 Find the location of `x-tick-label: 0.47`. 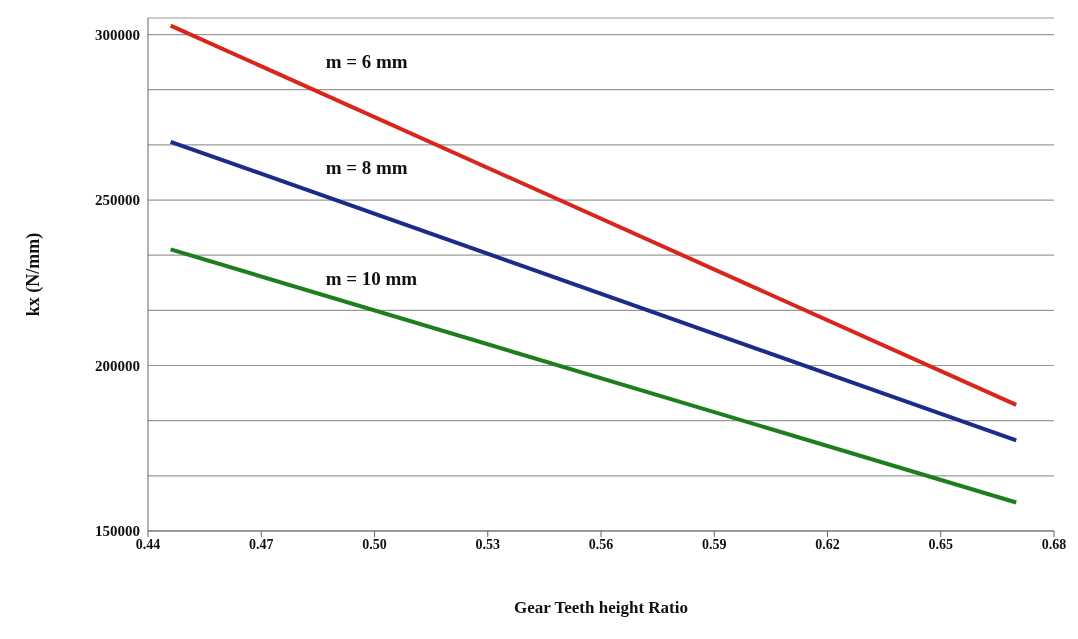

x-tick-label: 0.47 is located at coordinates (261, 544).